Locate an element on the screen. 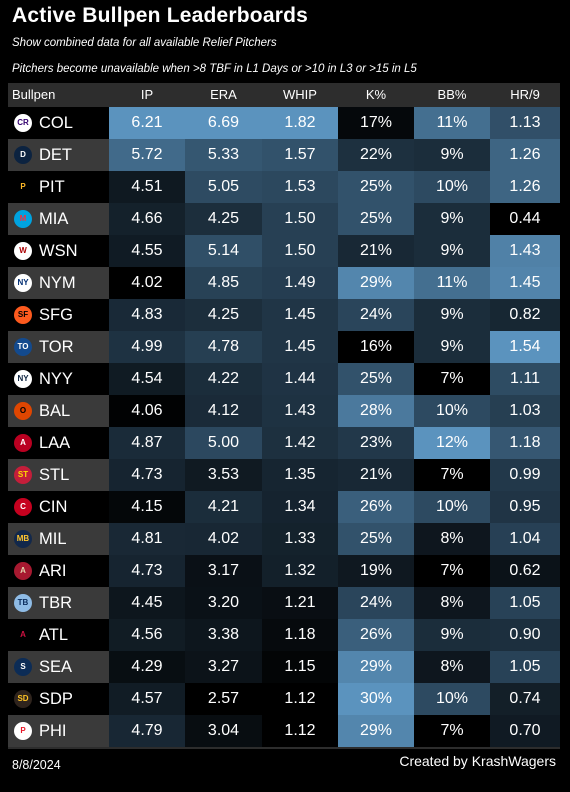 The width and height of the screenshot is (570, 792). footer-credit: Created by KrashWagers is located at coordinates (477, 761).